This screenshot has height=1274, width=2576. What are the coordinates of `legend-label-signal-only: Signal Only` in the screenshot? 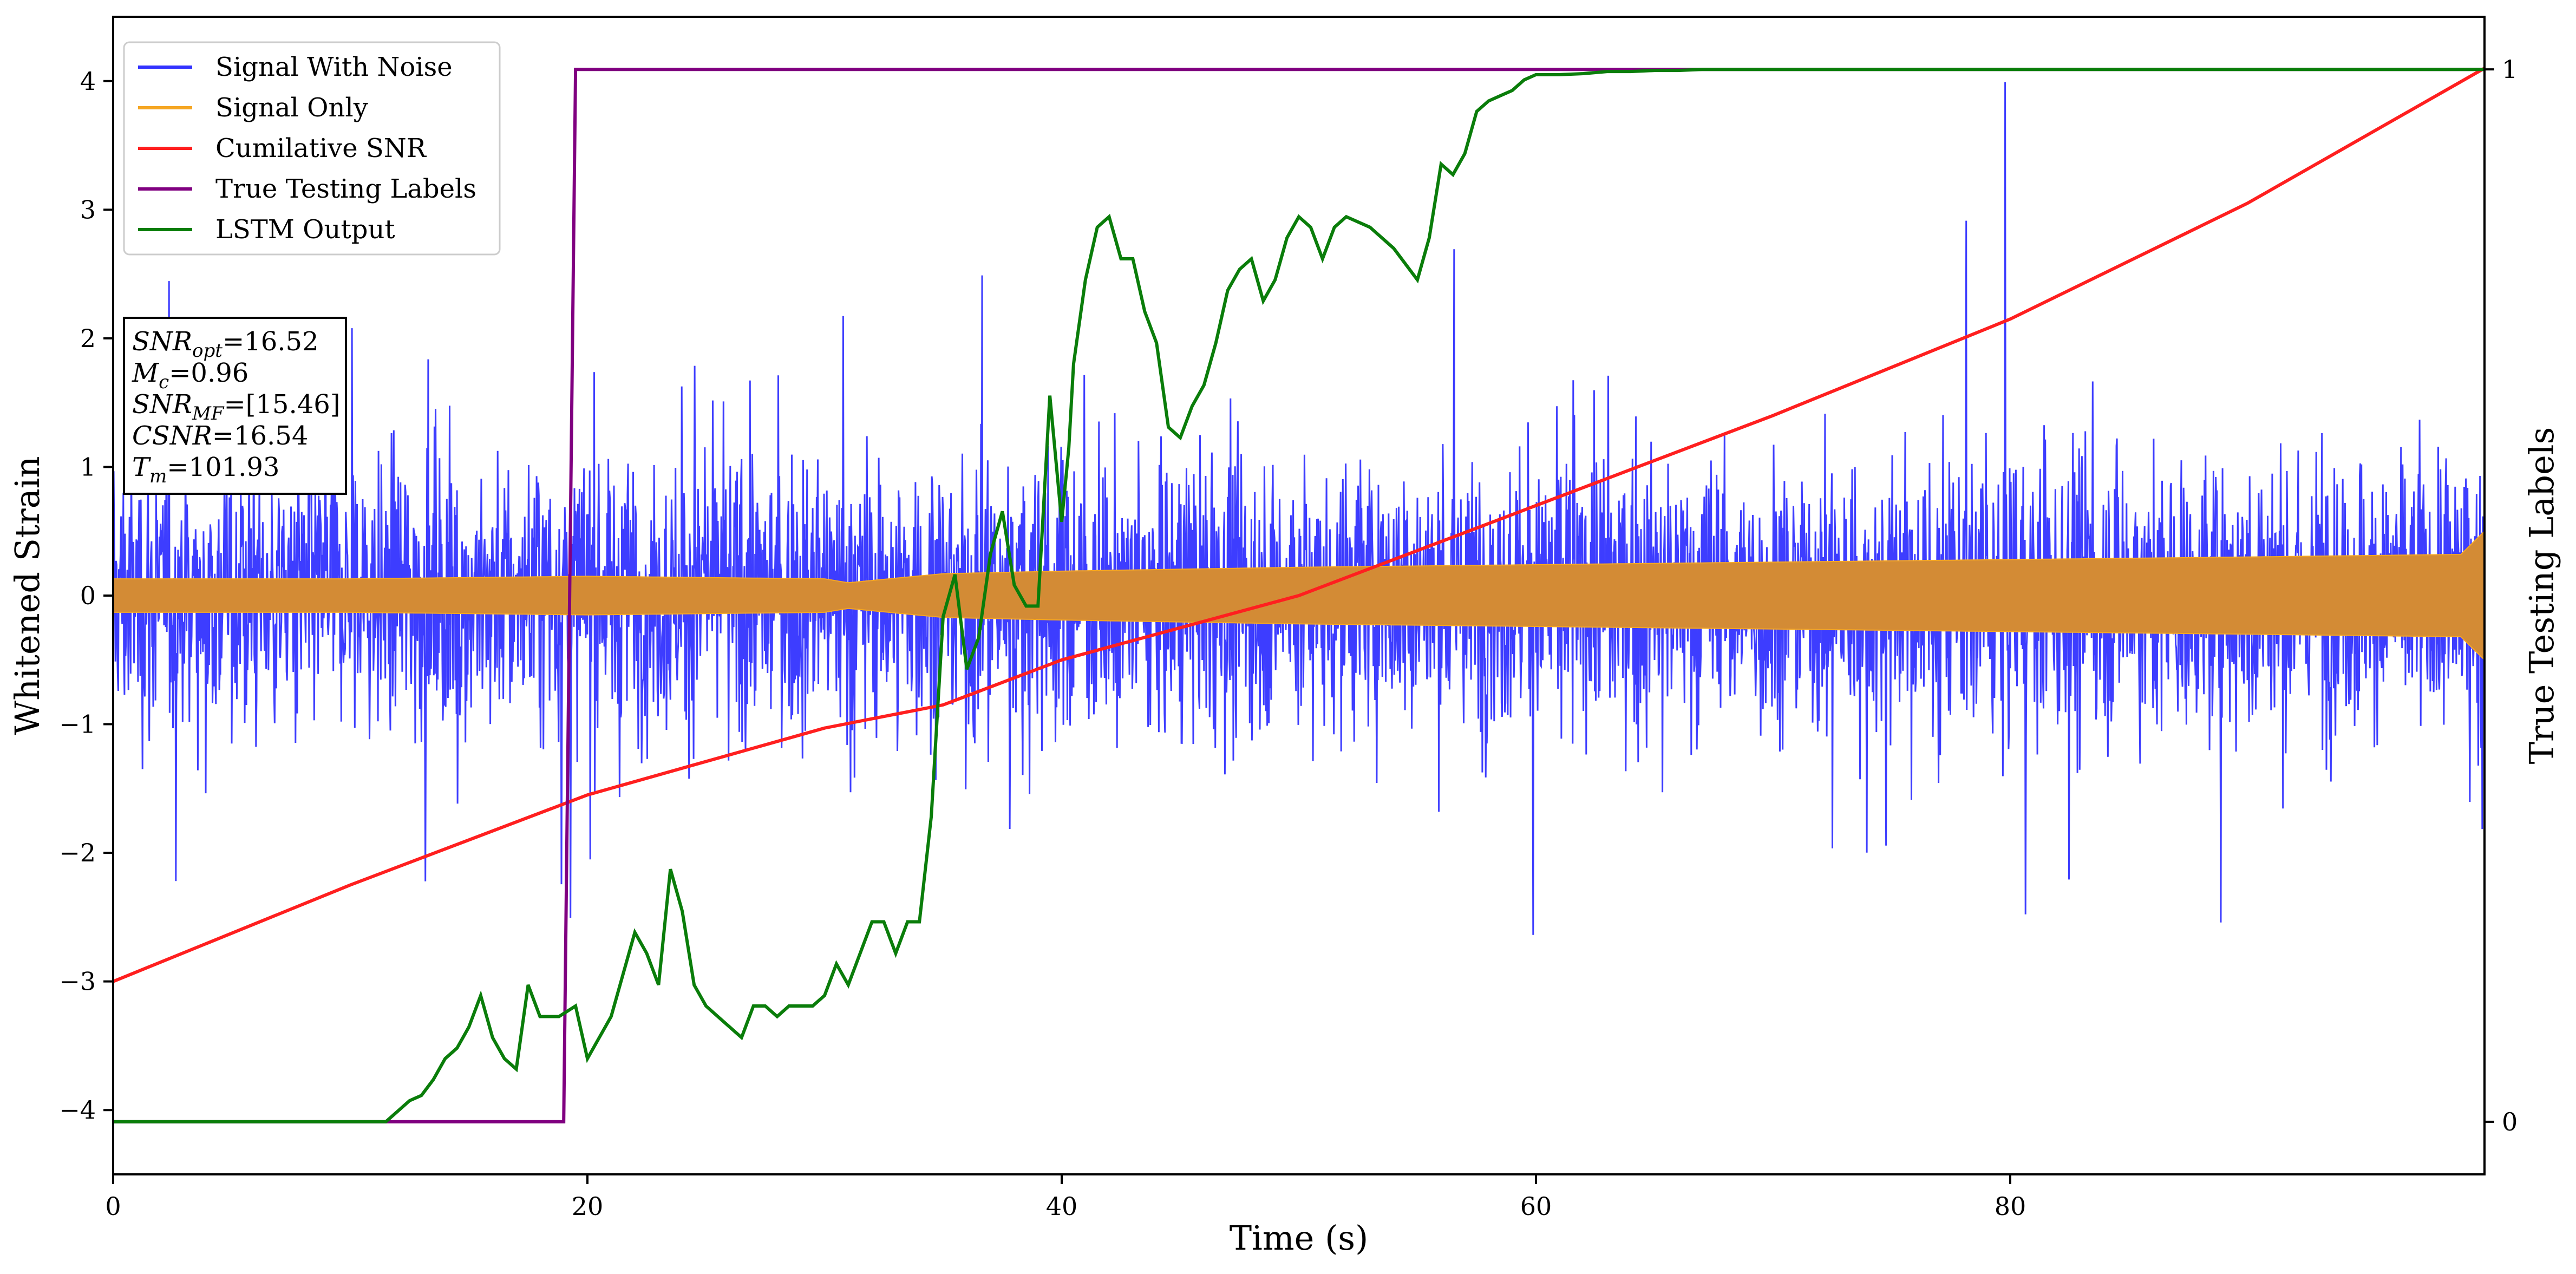 It's located at (291, 108).